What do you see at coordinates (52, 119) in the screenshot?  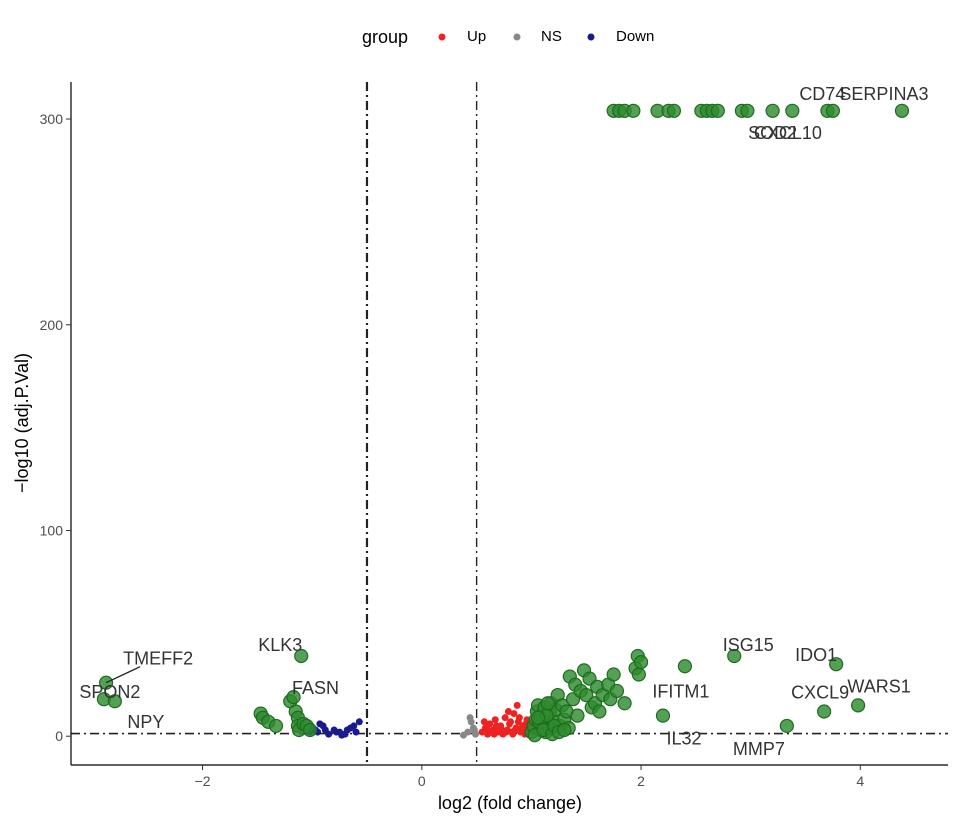 I see `y-tick-label: 300` at bounding box center [52, 119].